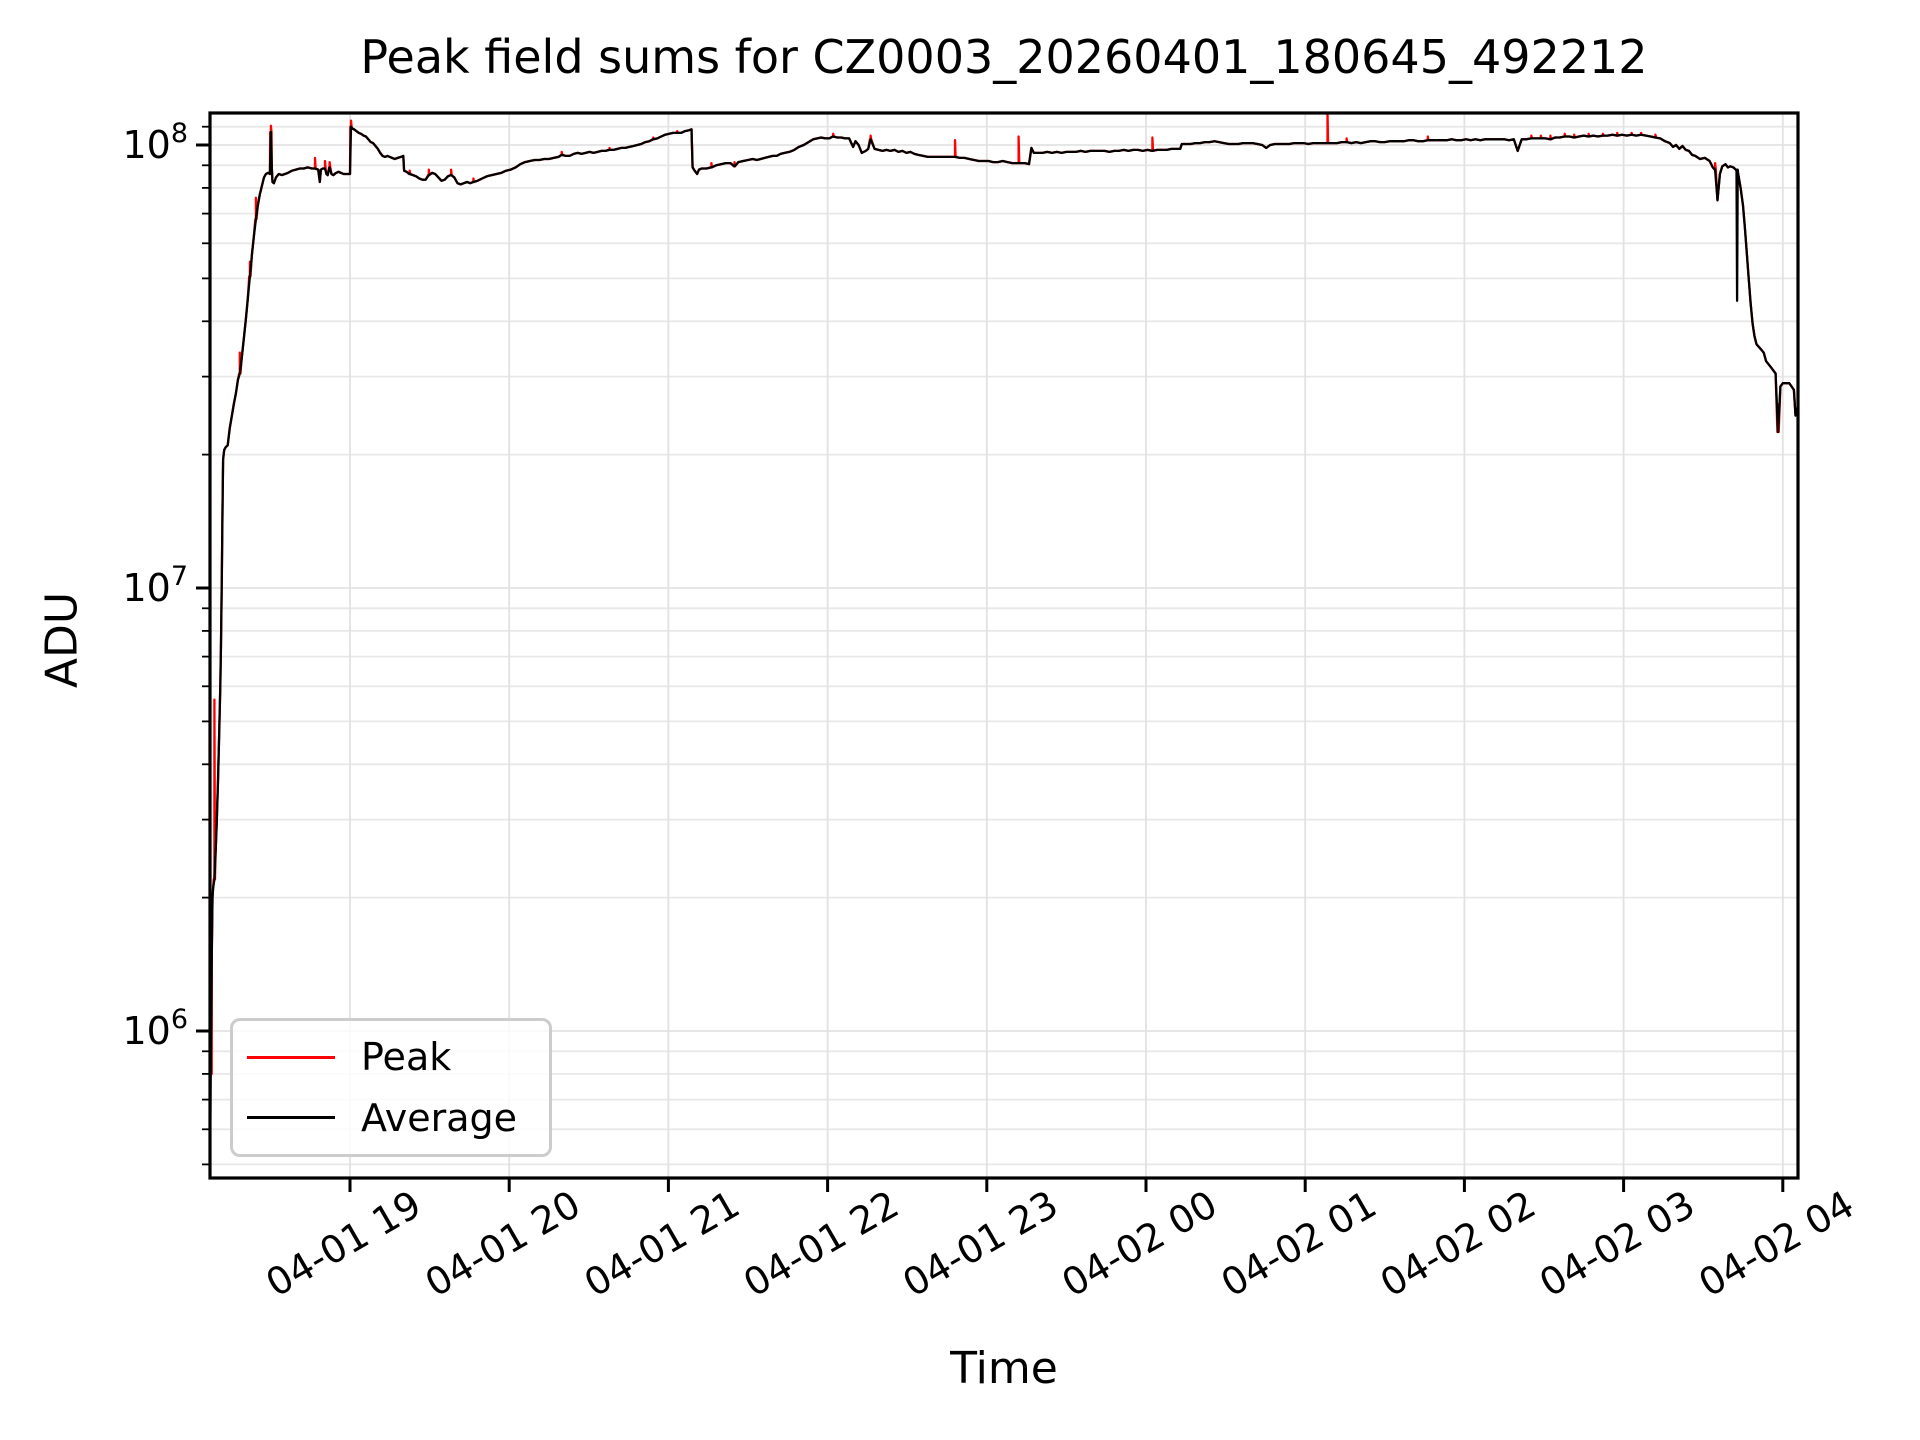 The height and width of the screenshot is (1440, 1920). Describe the element at coordinates (155, 1028) in the screenshot. I see `y-tick-label: 106` at that location.